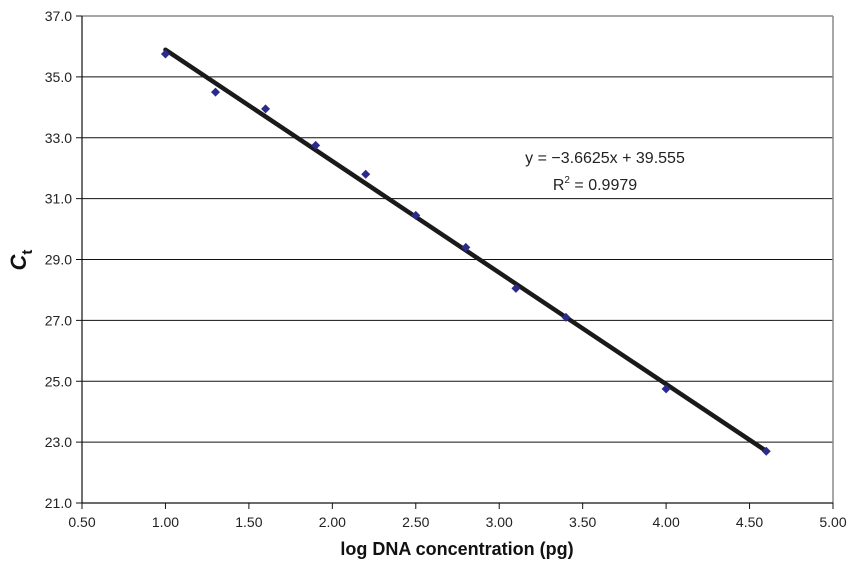 The image size is (849, 569). I want to click on y-axis-title-subscript: t, so click(27, 252).